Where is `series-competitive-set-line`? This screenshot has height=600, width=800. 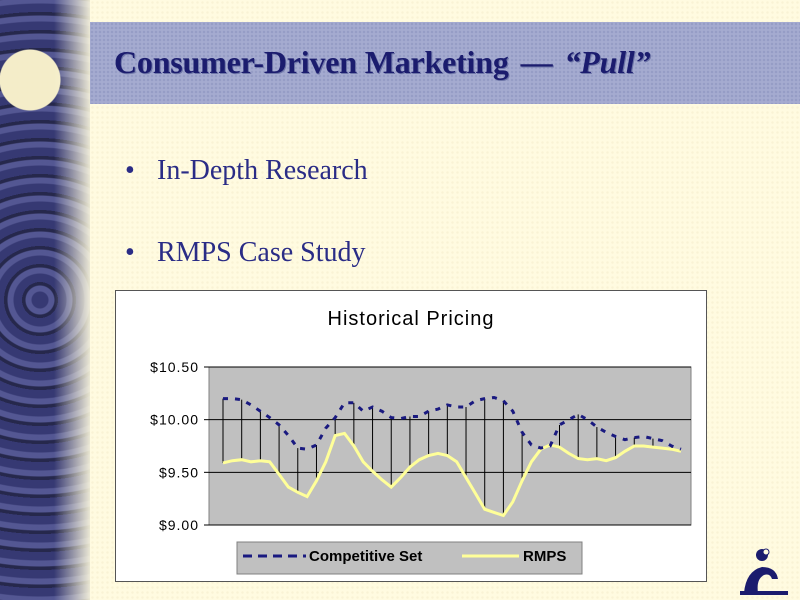 series-competitive-set-line is located at coordinates (452, 423).